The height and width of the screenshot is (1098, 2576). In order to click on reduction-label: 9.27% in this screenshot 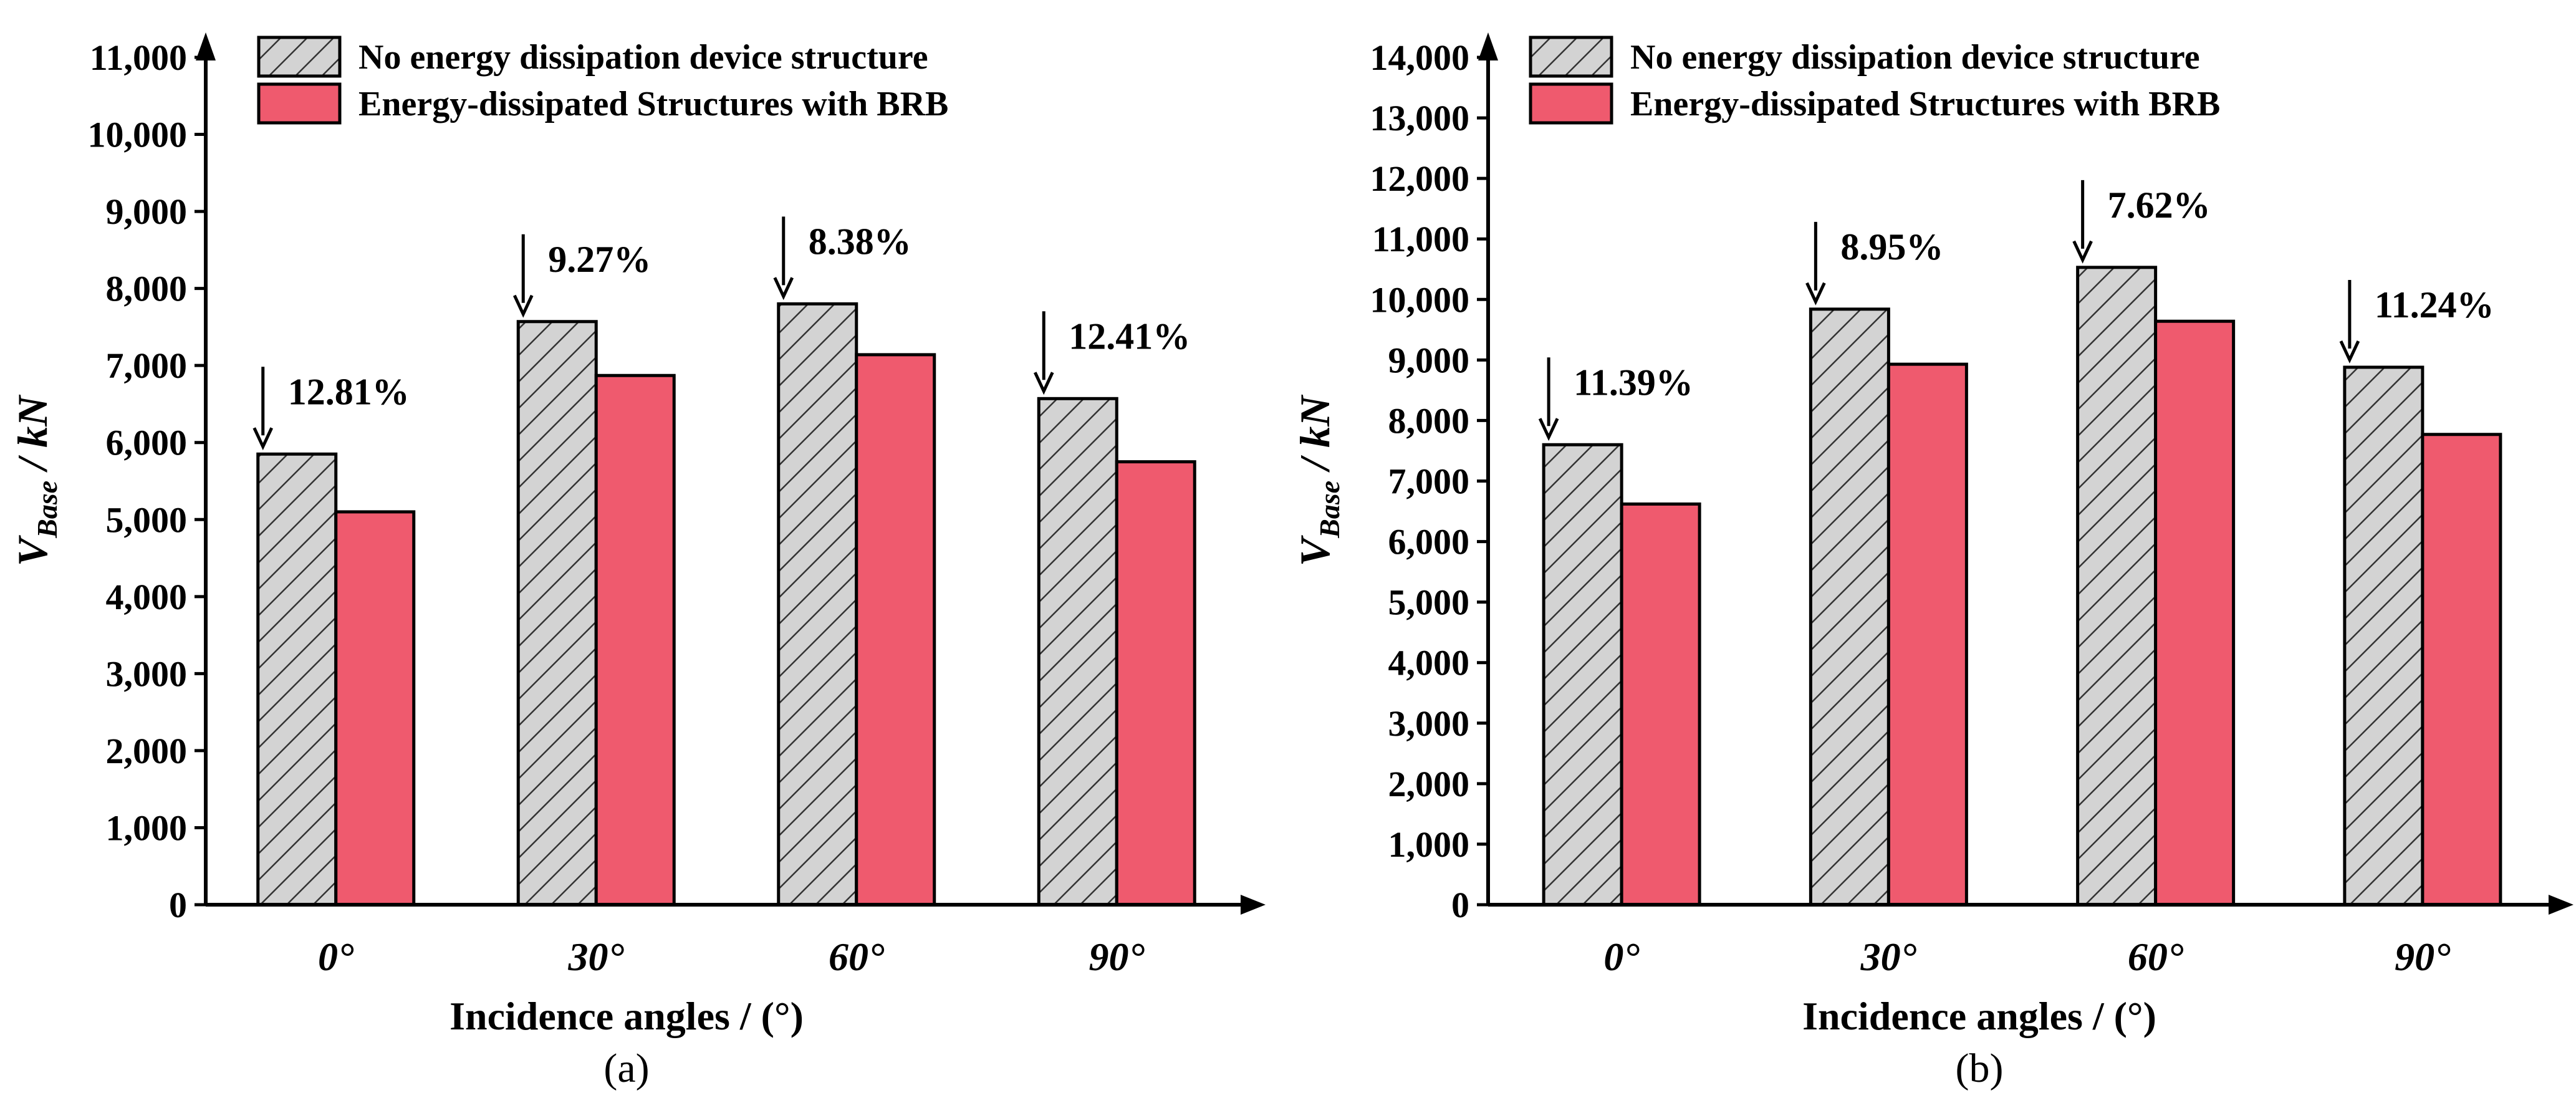, I will do `click(599, 259)`.